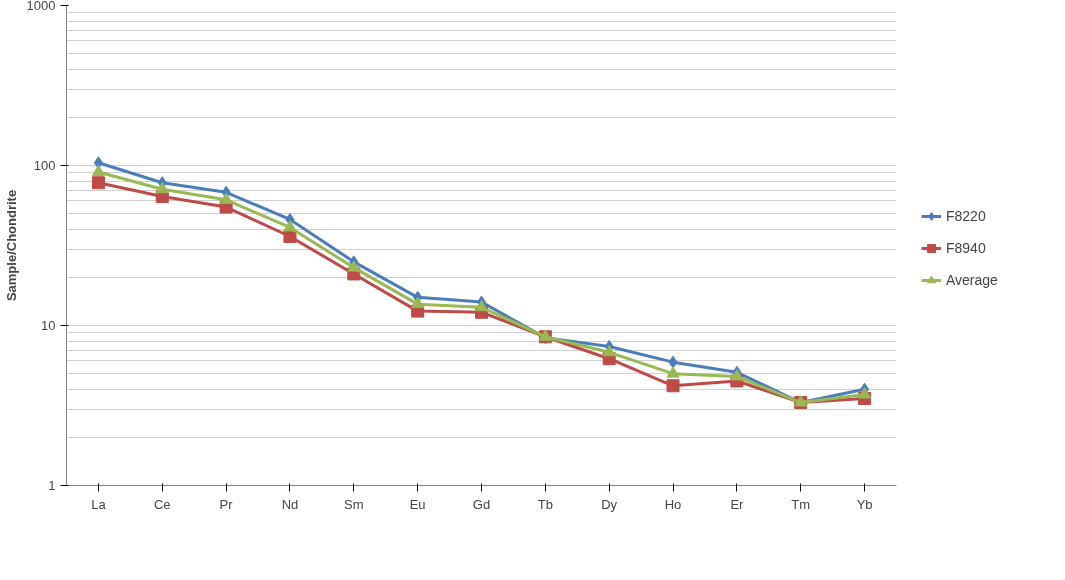  I want to click on y-axis-title: Sample/Chondrite, so click(11, 245).